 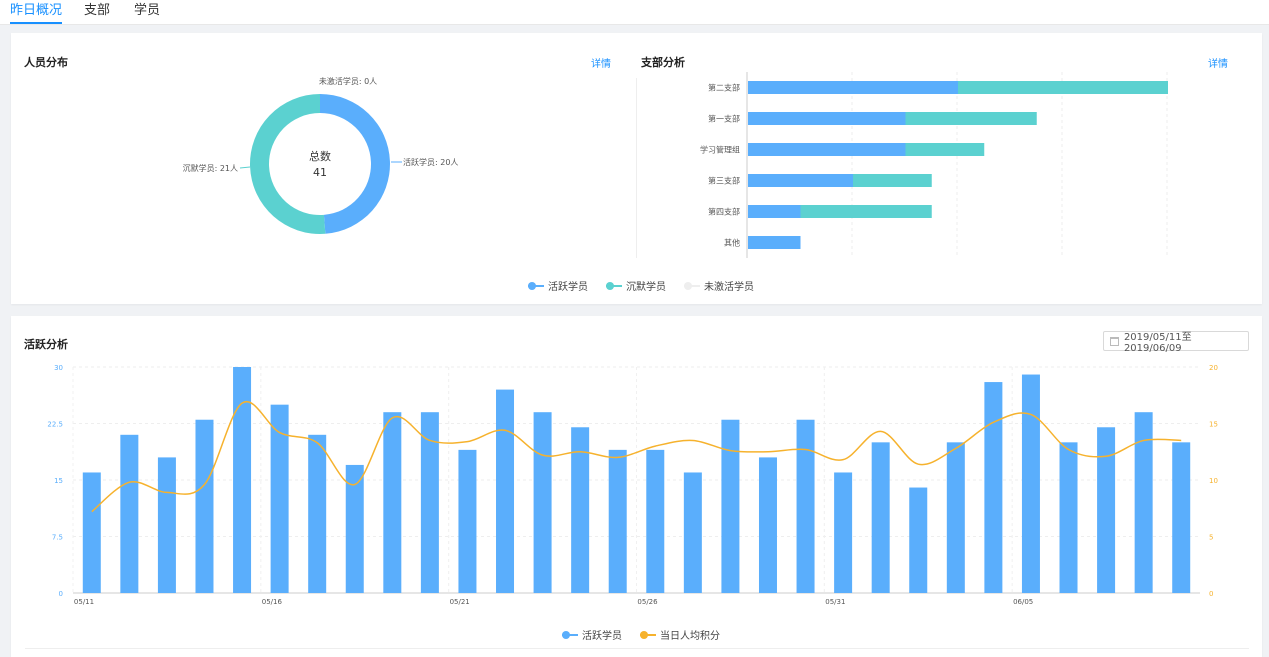 I want to click on legend-silent: 沉默学员, so click(x=636, y=285).